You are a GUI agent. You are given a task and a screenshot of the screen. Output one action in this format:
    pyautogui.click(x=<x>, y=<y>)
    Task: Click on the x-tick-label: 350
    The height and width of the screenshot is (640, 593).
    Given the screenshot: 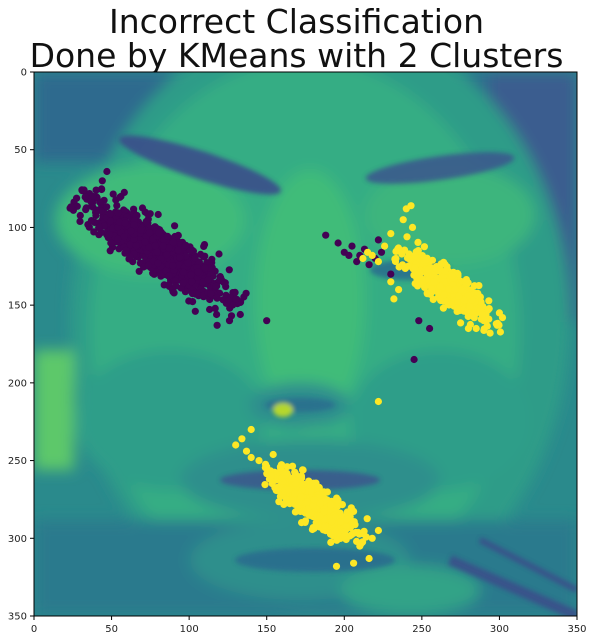 What is the action you would take?
    pyautogui.click(x=576, y=629)
    